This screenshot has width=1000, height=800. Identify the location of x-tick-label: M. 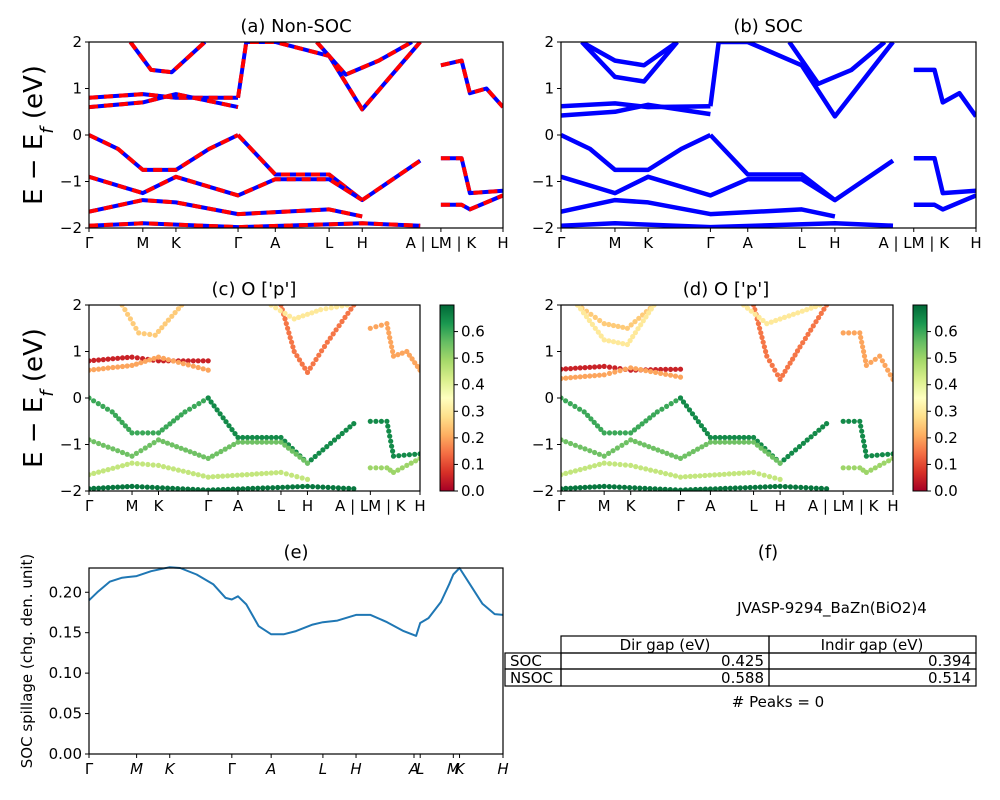
(142, 243).